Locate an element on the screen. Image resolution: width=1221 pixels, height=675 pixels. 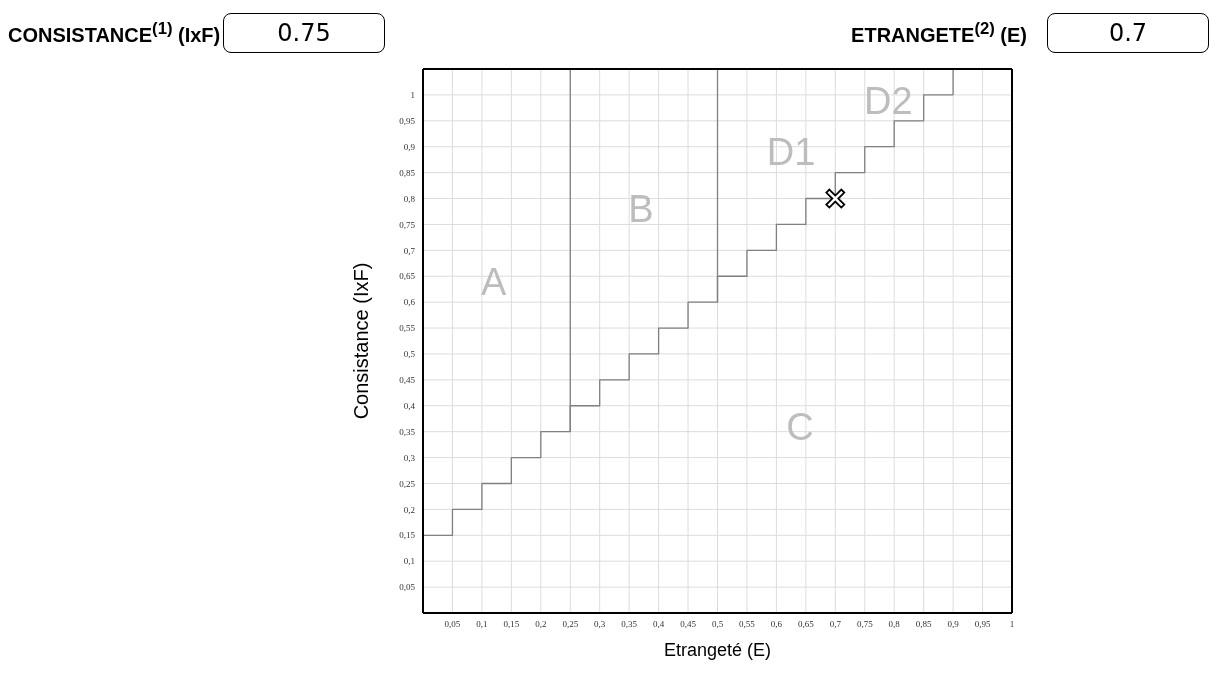
annotation: D1 is located at coordinates (791, 152).